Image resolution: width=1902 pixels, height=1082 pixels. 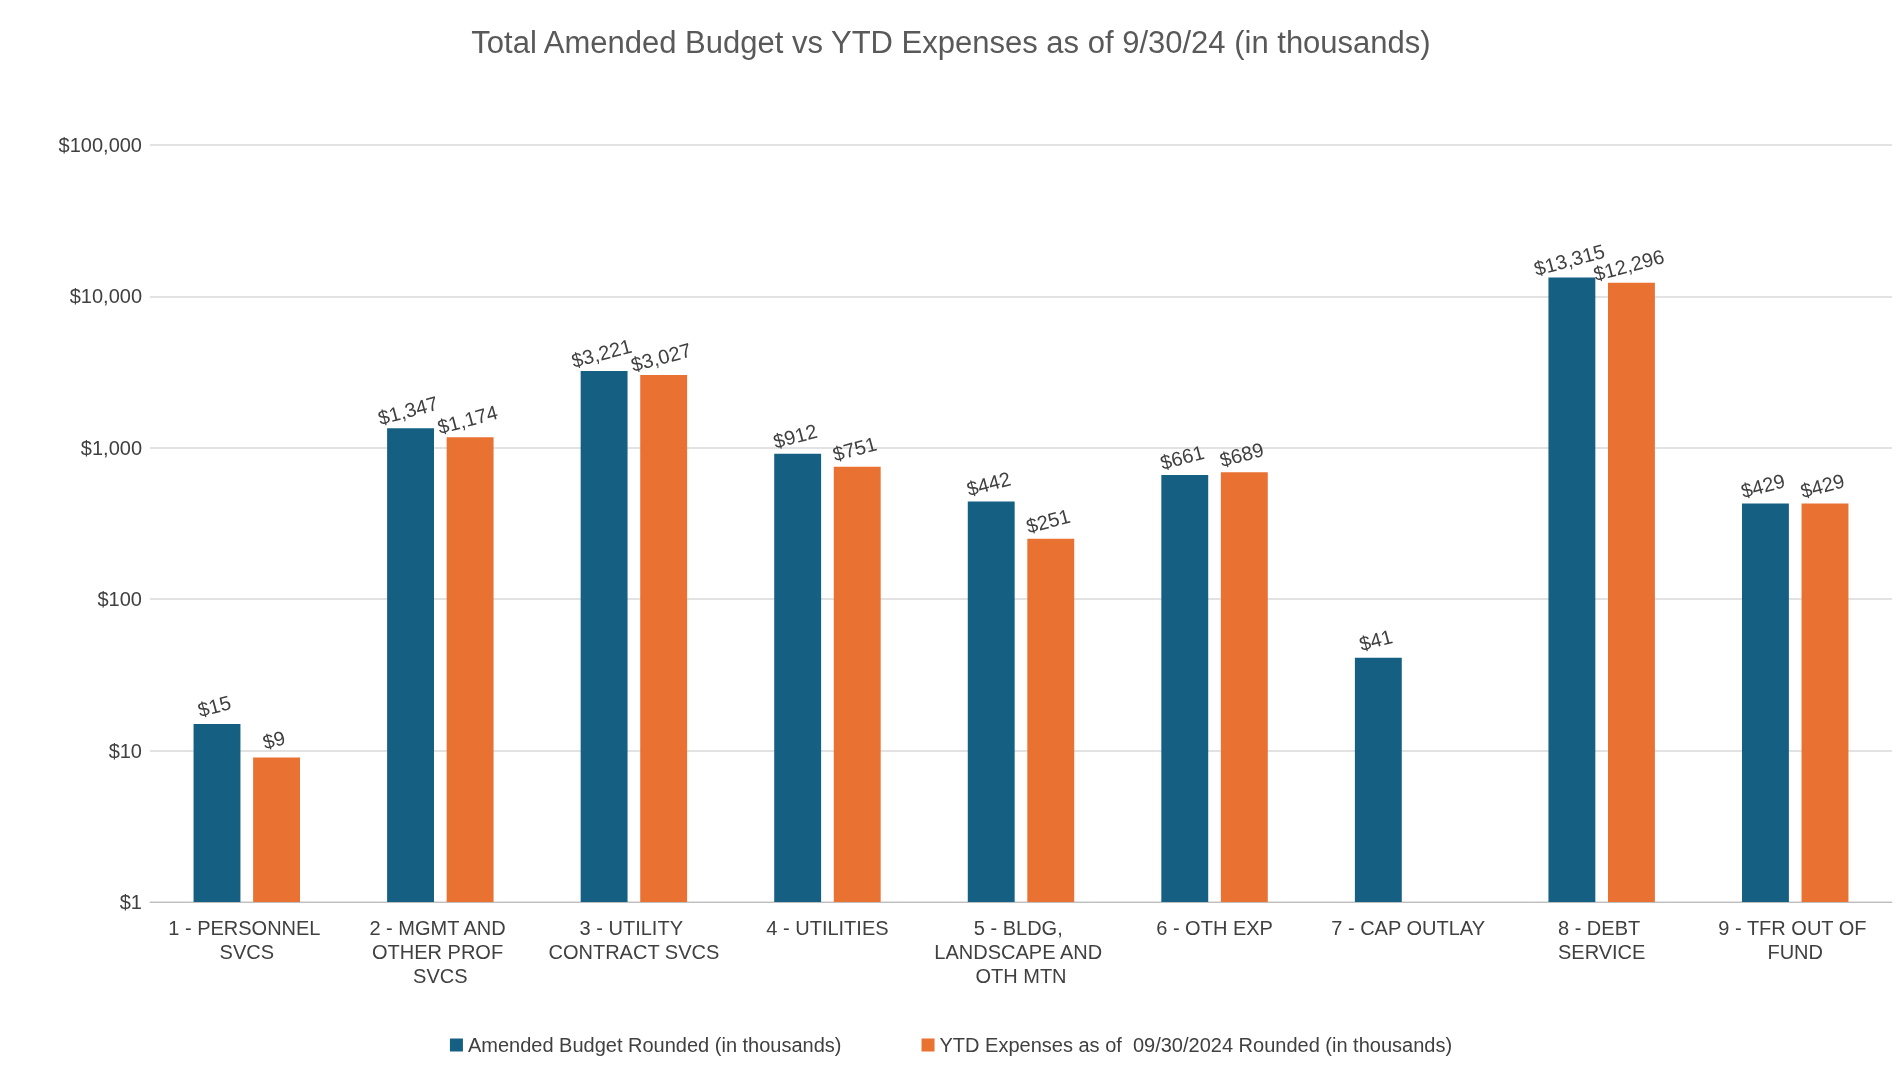 What do you see at coordinates (100, 145) in the screenshot?
I see `y-tick-label: $100,000` at bounding box center [100, 145].